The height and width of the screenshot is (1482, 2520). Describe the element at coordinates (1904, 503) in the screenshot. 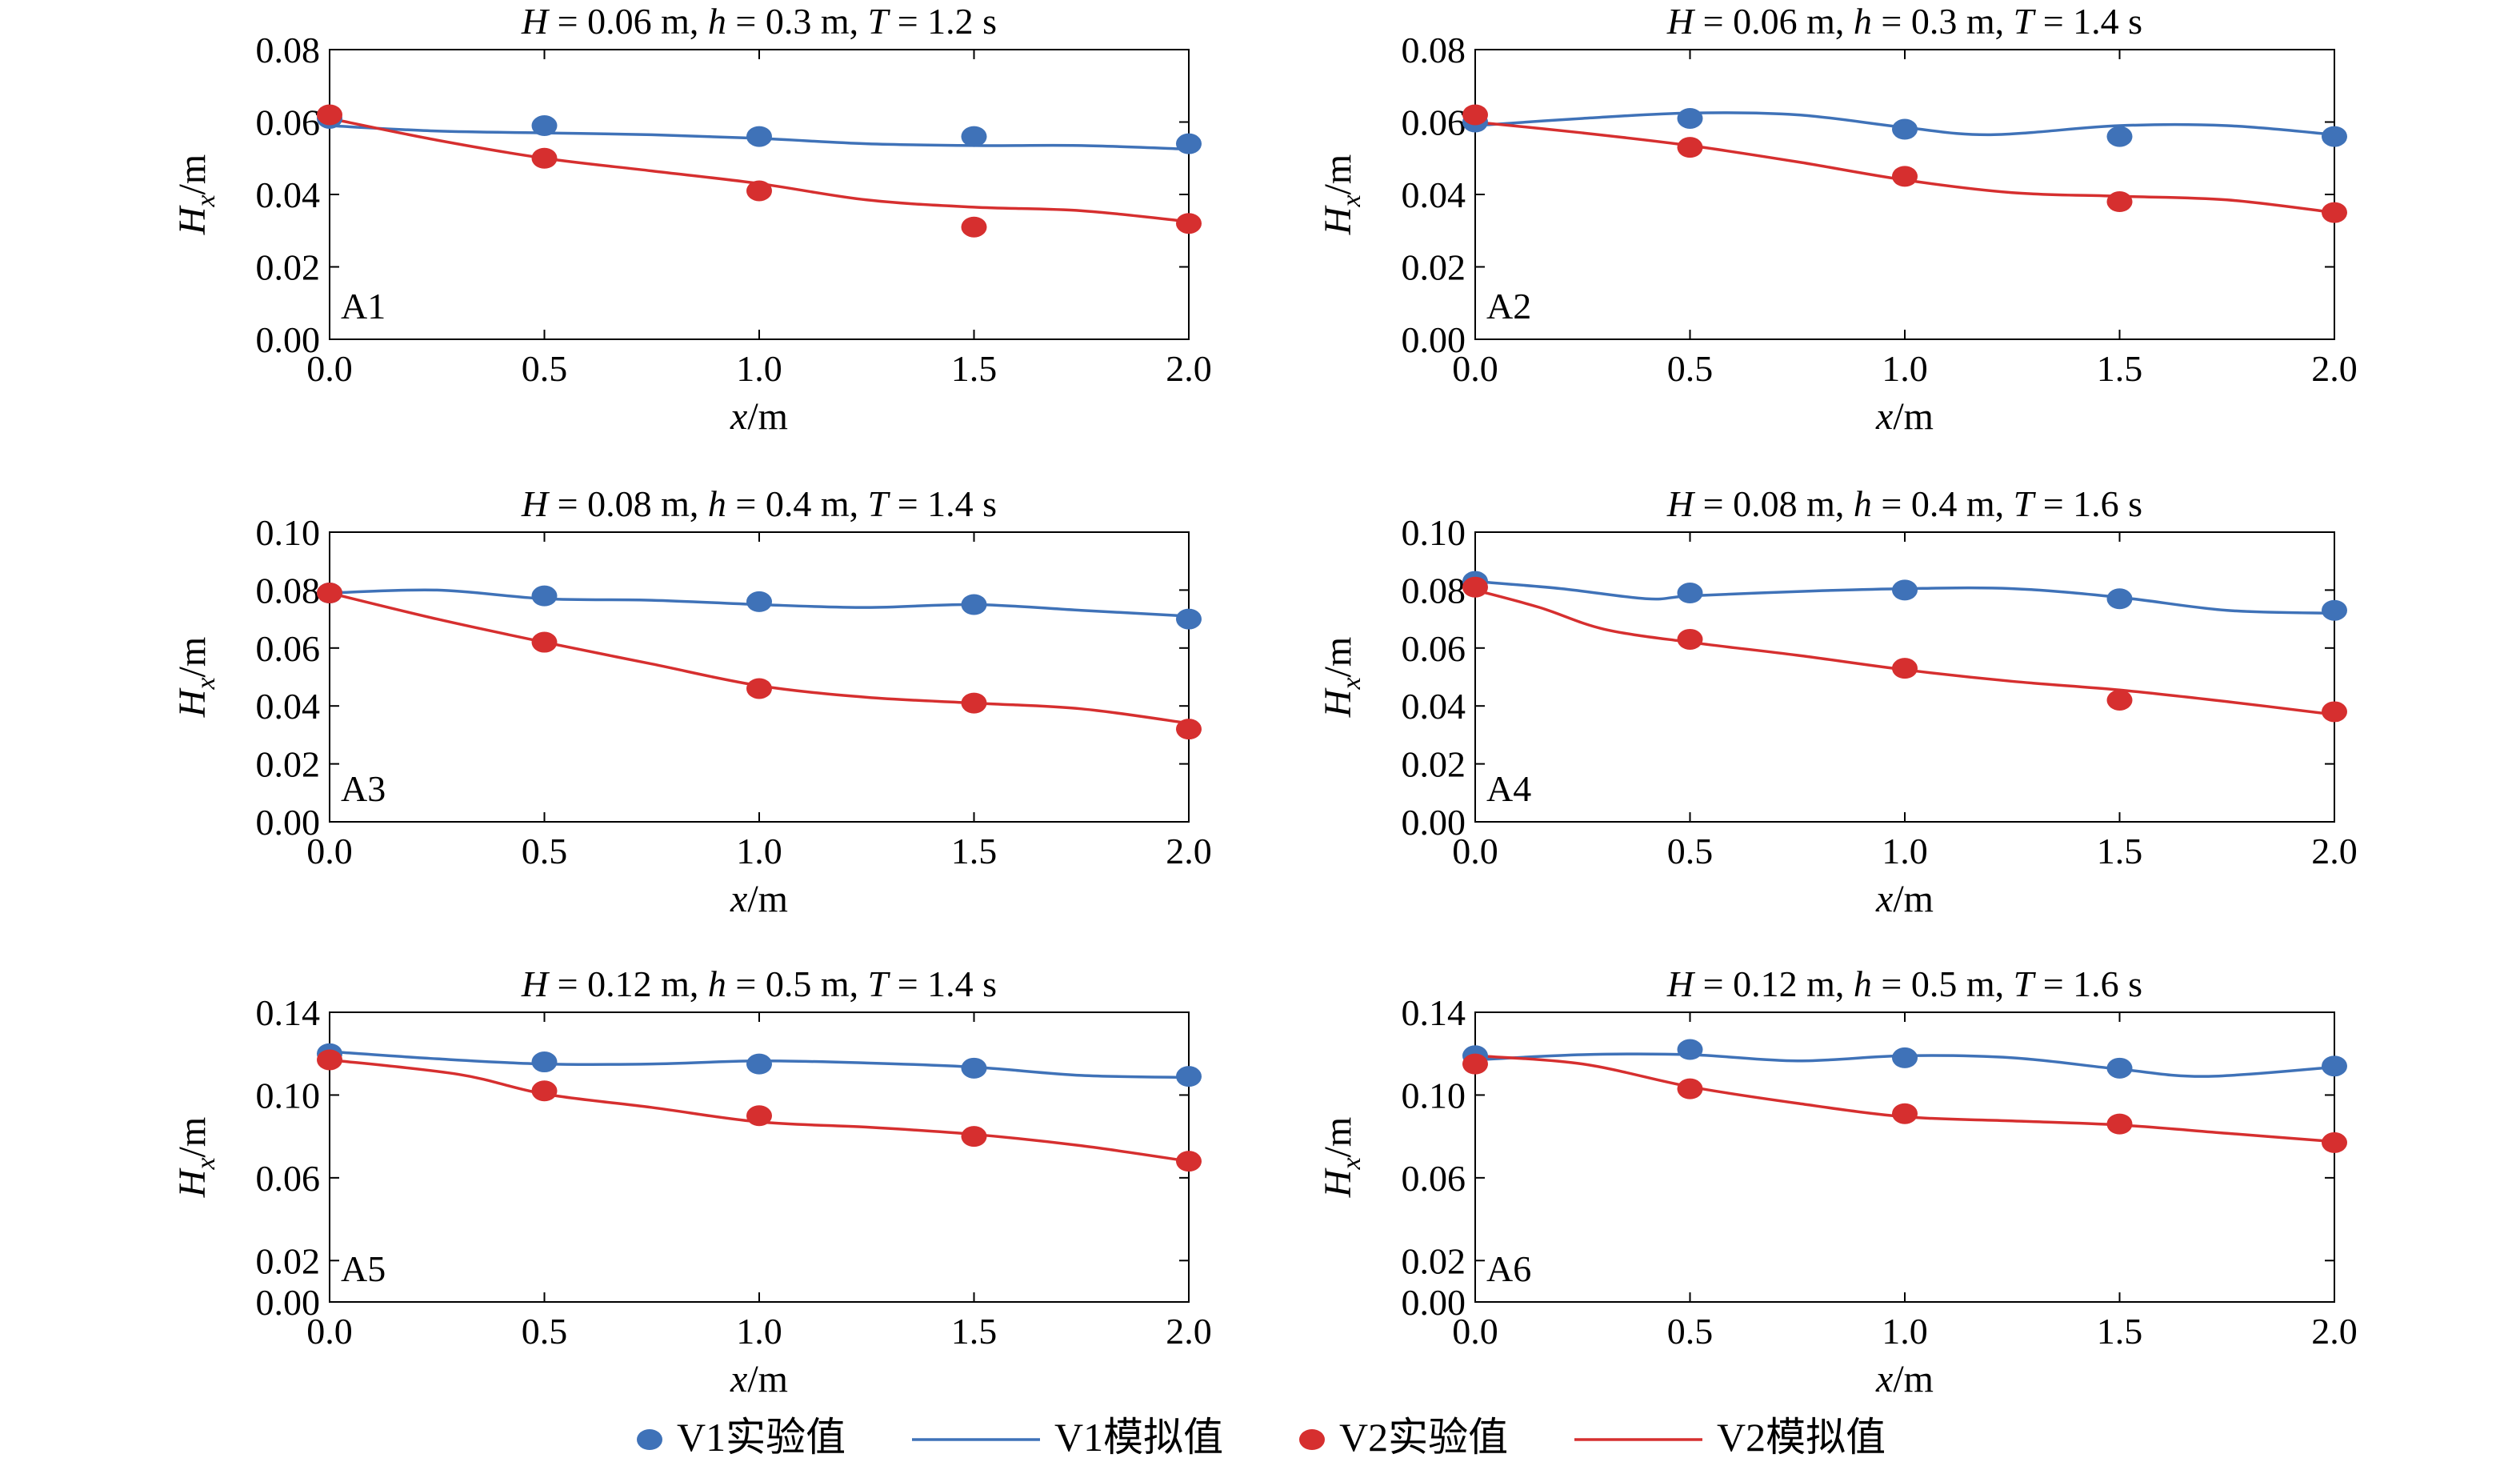

I see `panel-title: H = 0.08 m, h = 0.4 m, T = 1.6 s` at that location.